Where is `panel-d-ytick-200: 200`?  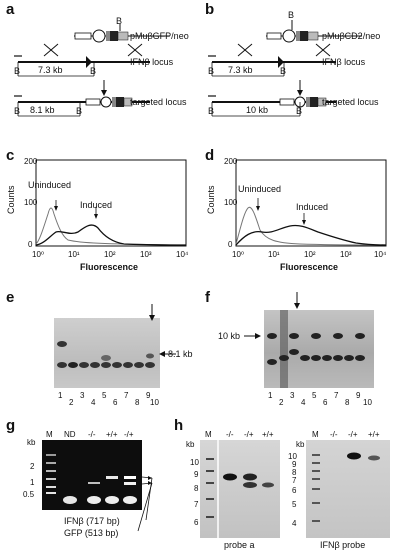 panel-d-ytick-200: 200 is located at coordinates (231, 161).